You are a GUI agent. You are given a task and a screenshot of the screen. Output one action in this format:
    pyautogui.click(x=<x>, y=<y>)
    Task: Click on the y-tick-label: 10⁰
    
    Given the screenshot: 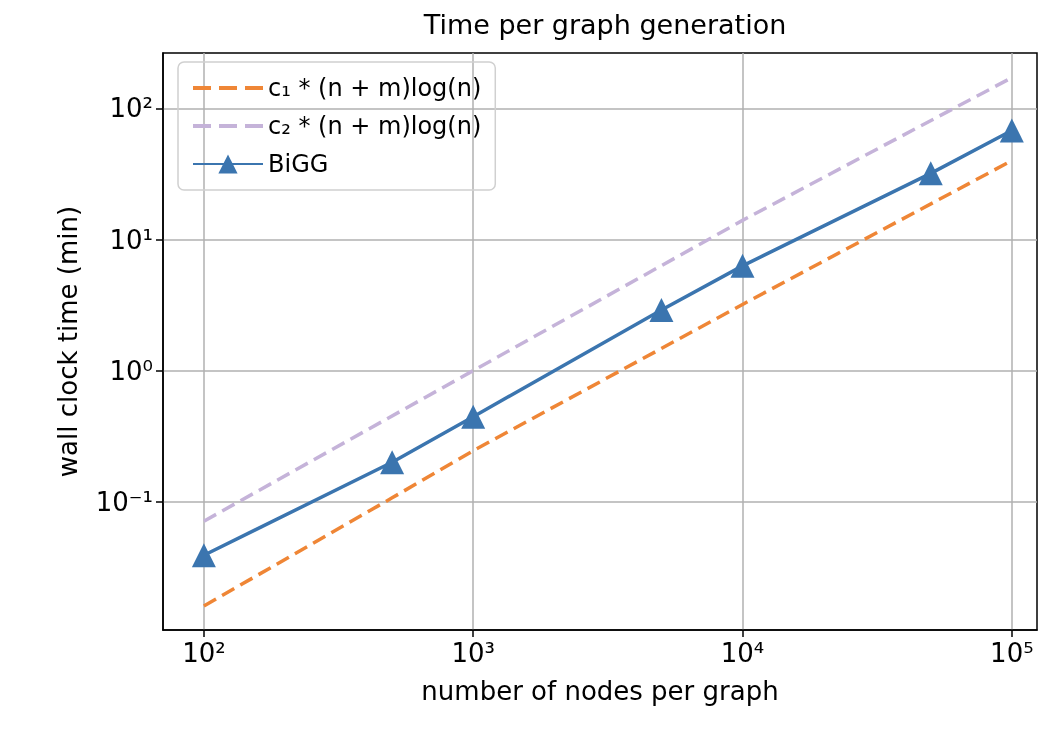 What is the action you would take?
    pyautogui.click(x=131, y=370)
    